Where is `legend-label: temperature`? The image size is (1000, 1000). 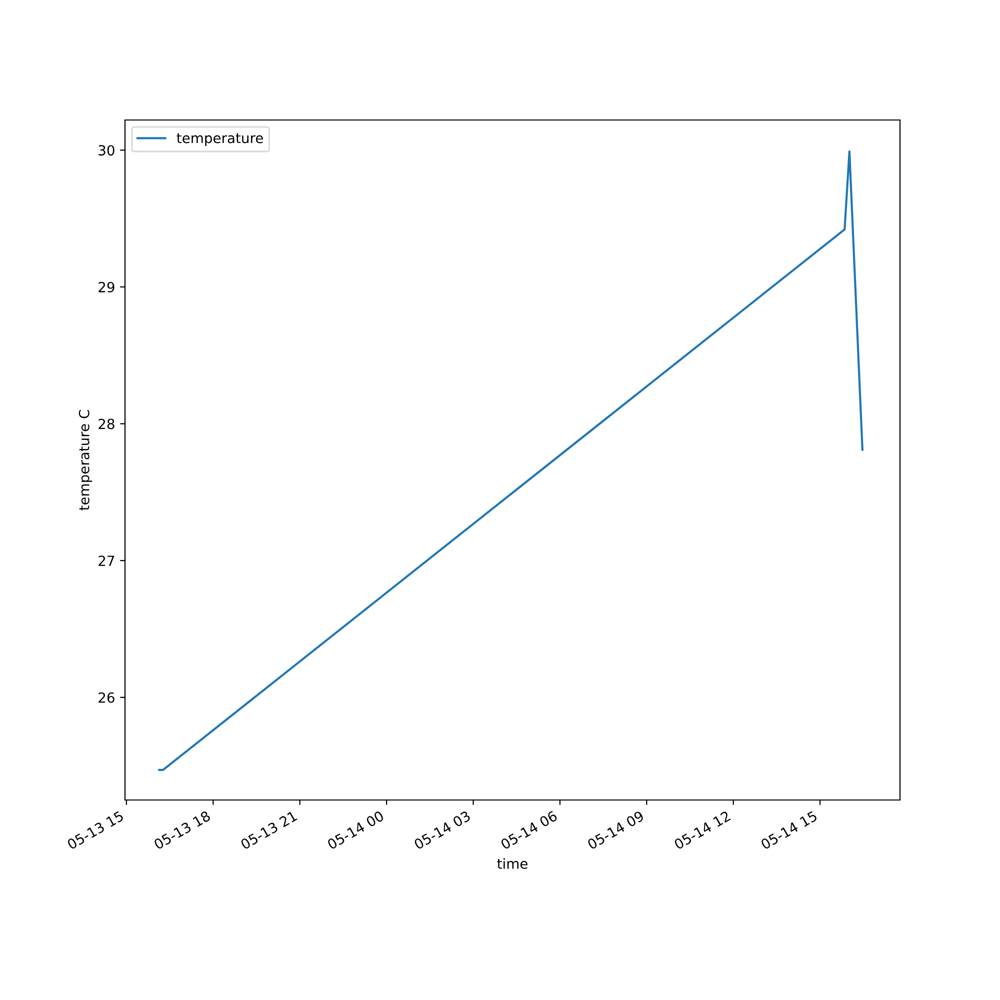 legend-label: temperature is located at coordinates (219, 139).